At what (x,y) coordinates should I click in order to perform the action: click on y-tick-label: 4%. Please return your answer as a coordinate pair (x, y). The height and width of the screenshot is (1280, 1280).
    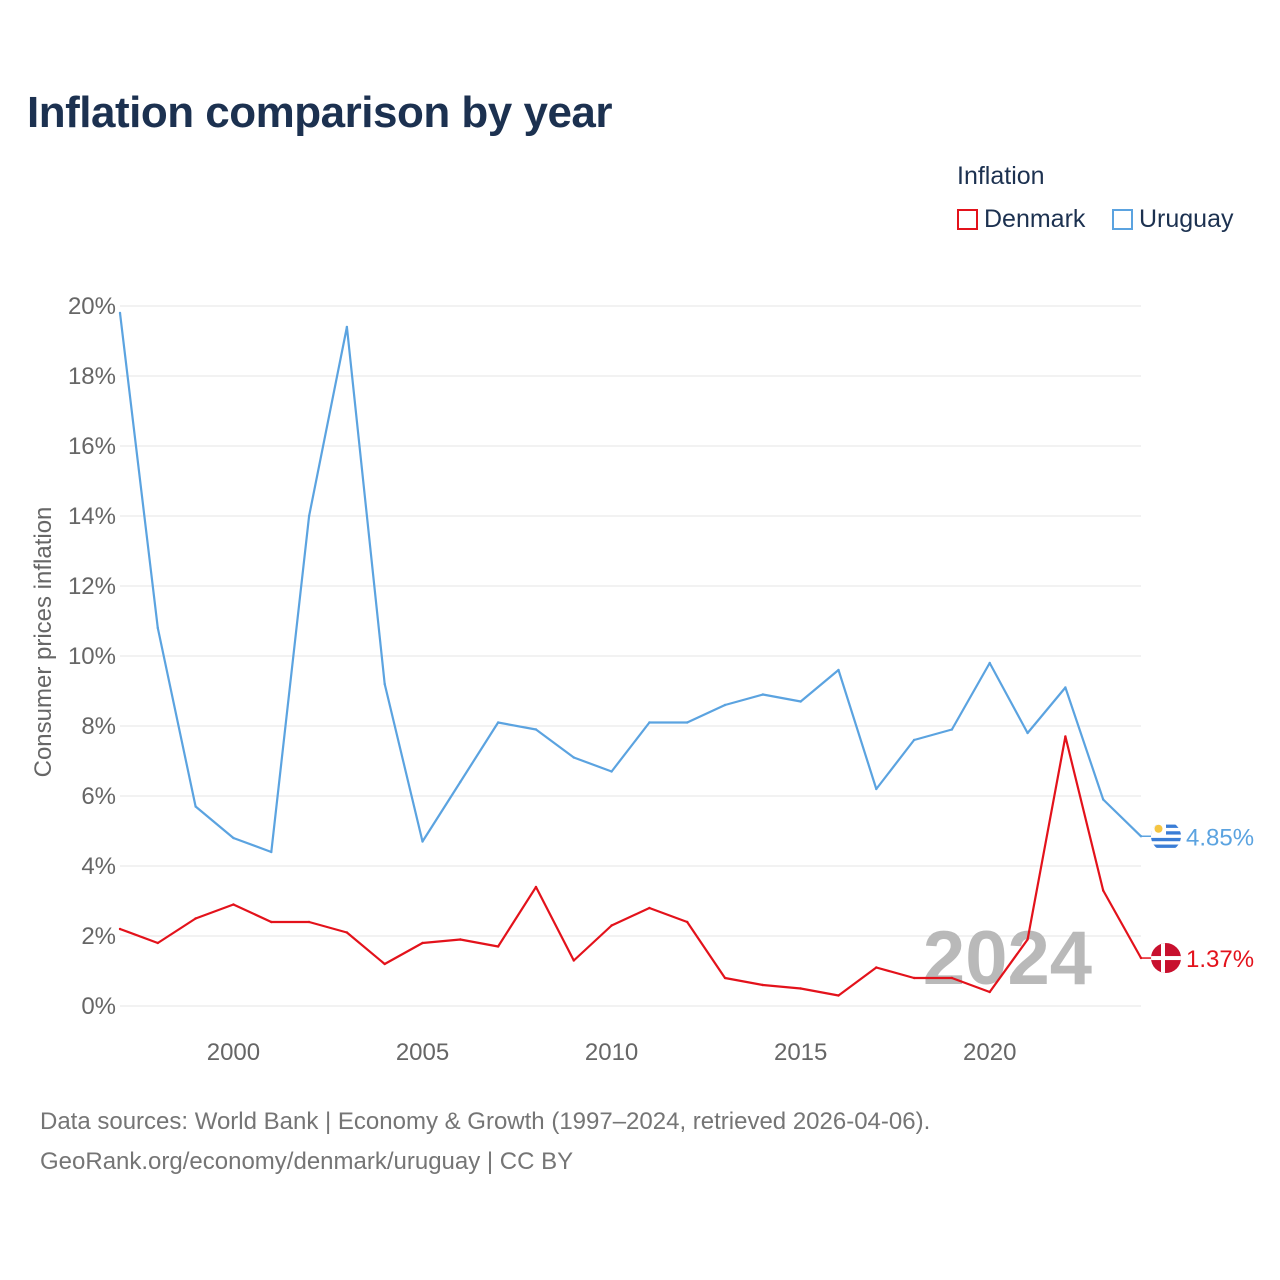
    Looking at the image, I should click on (98, 866).